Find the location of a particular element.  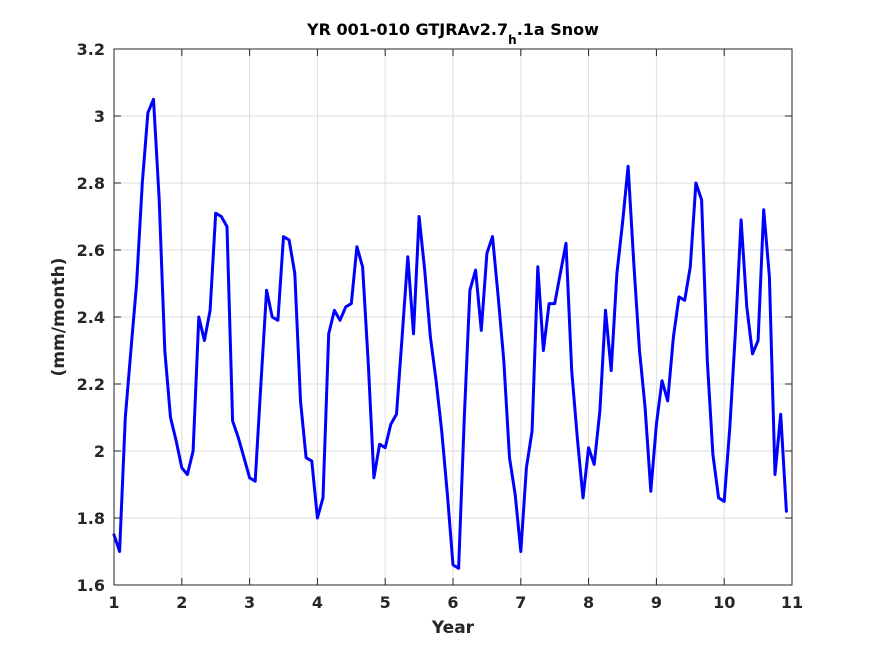

y-tick-label: 2.2 is located at coordinates (91, 384).